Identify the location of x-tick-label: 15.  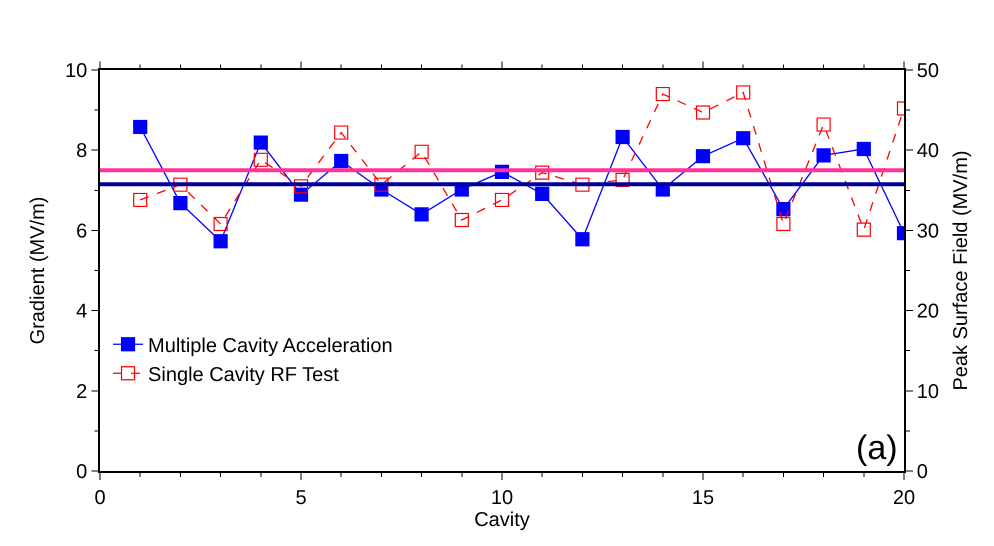
(703, 497).